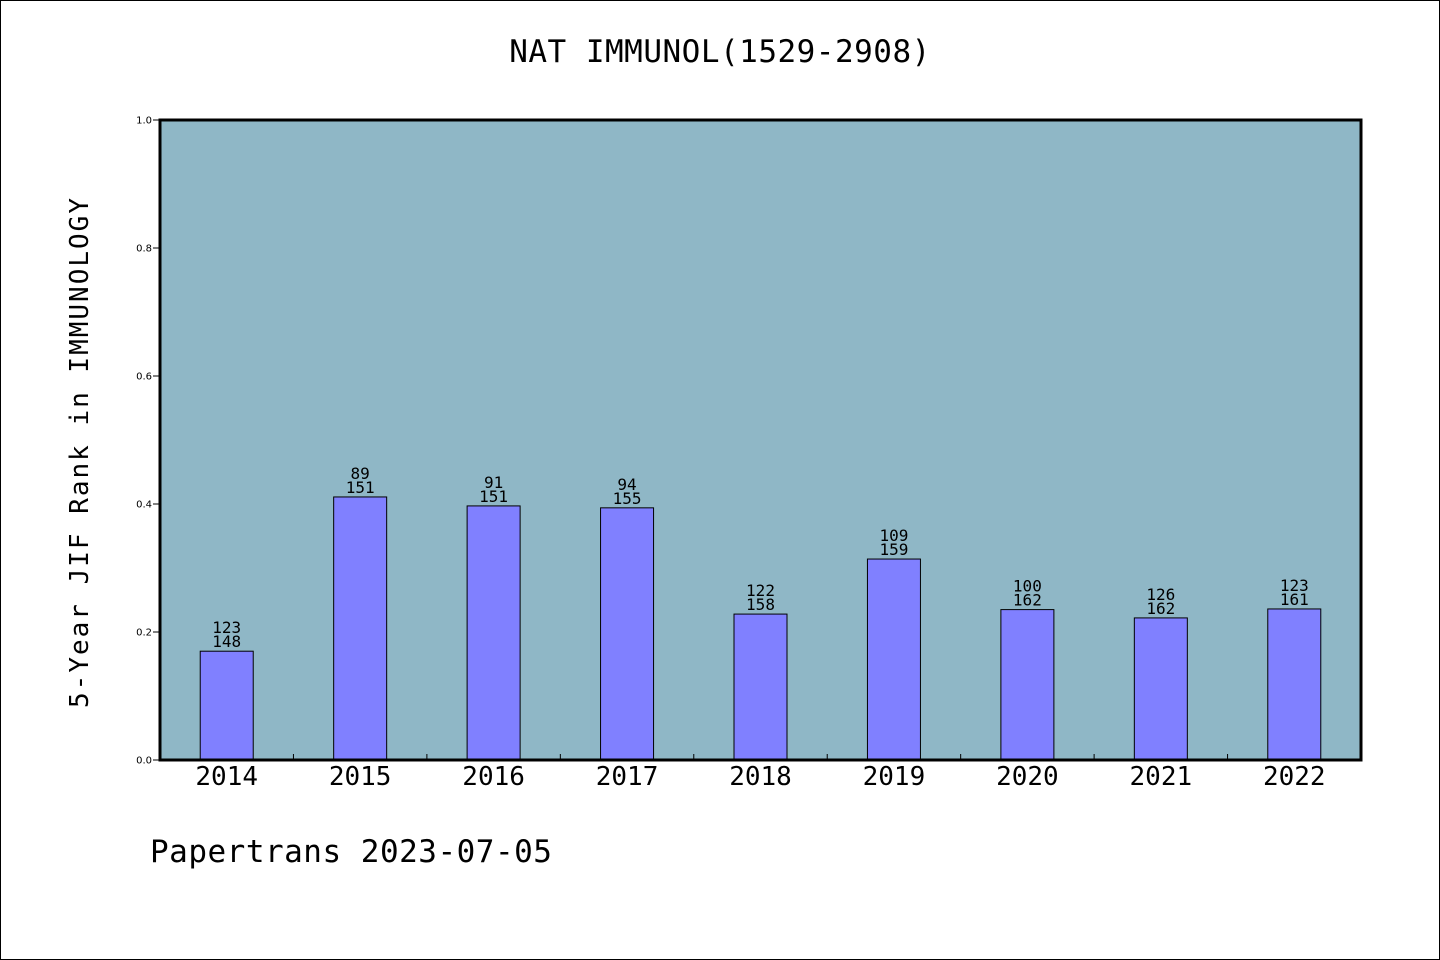 This screenshot has width=1440, height=960. What do you see at coordinates (493, 633) in the screenshot?
I see `bar-2016` at bounding box center [493, 633].